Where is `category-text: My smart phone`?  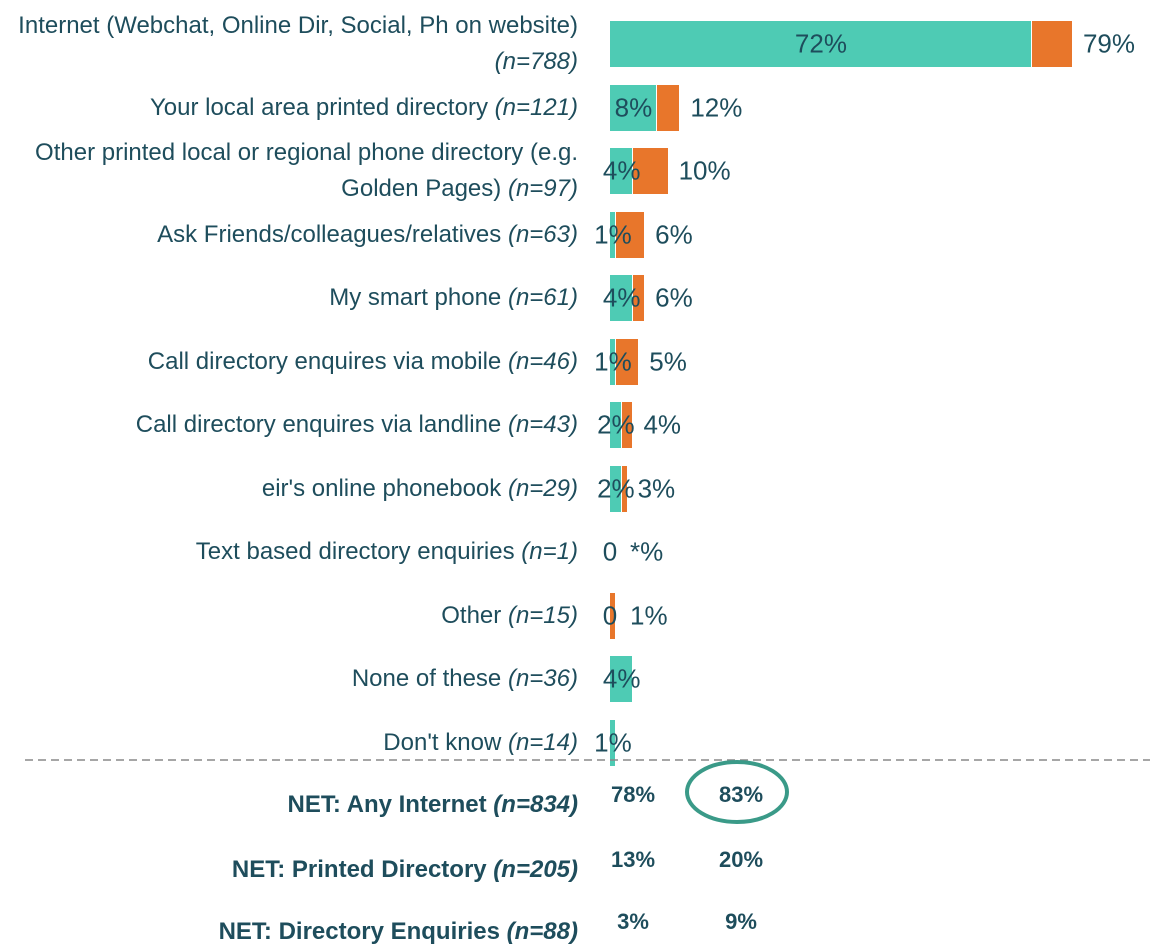
category-text: My smart phone is located at coordinates (415, 297).